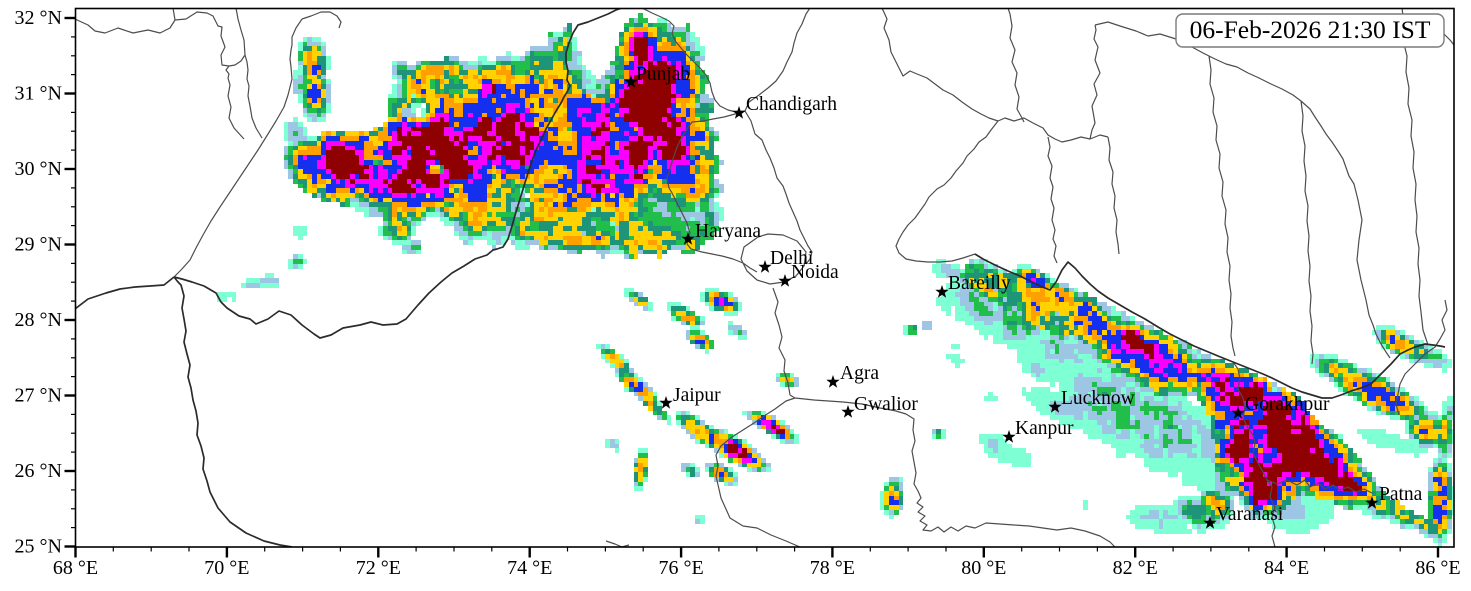 The height and width of the screenshot is (591, 1471). What do you see at coordinates (728, 231) in the screenshot?
I see `svg-text: Haryana` at bounding box center [728, 231].